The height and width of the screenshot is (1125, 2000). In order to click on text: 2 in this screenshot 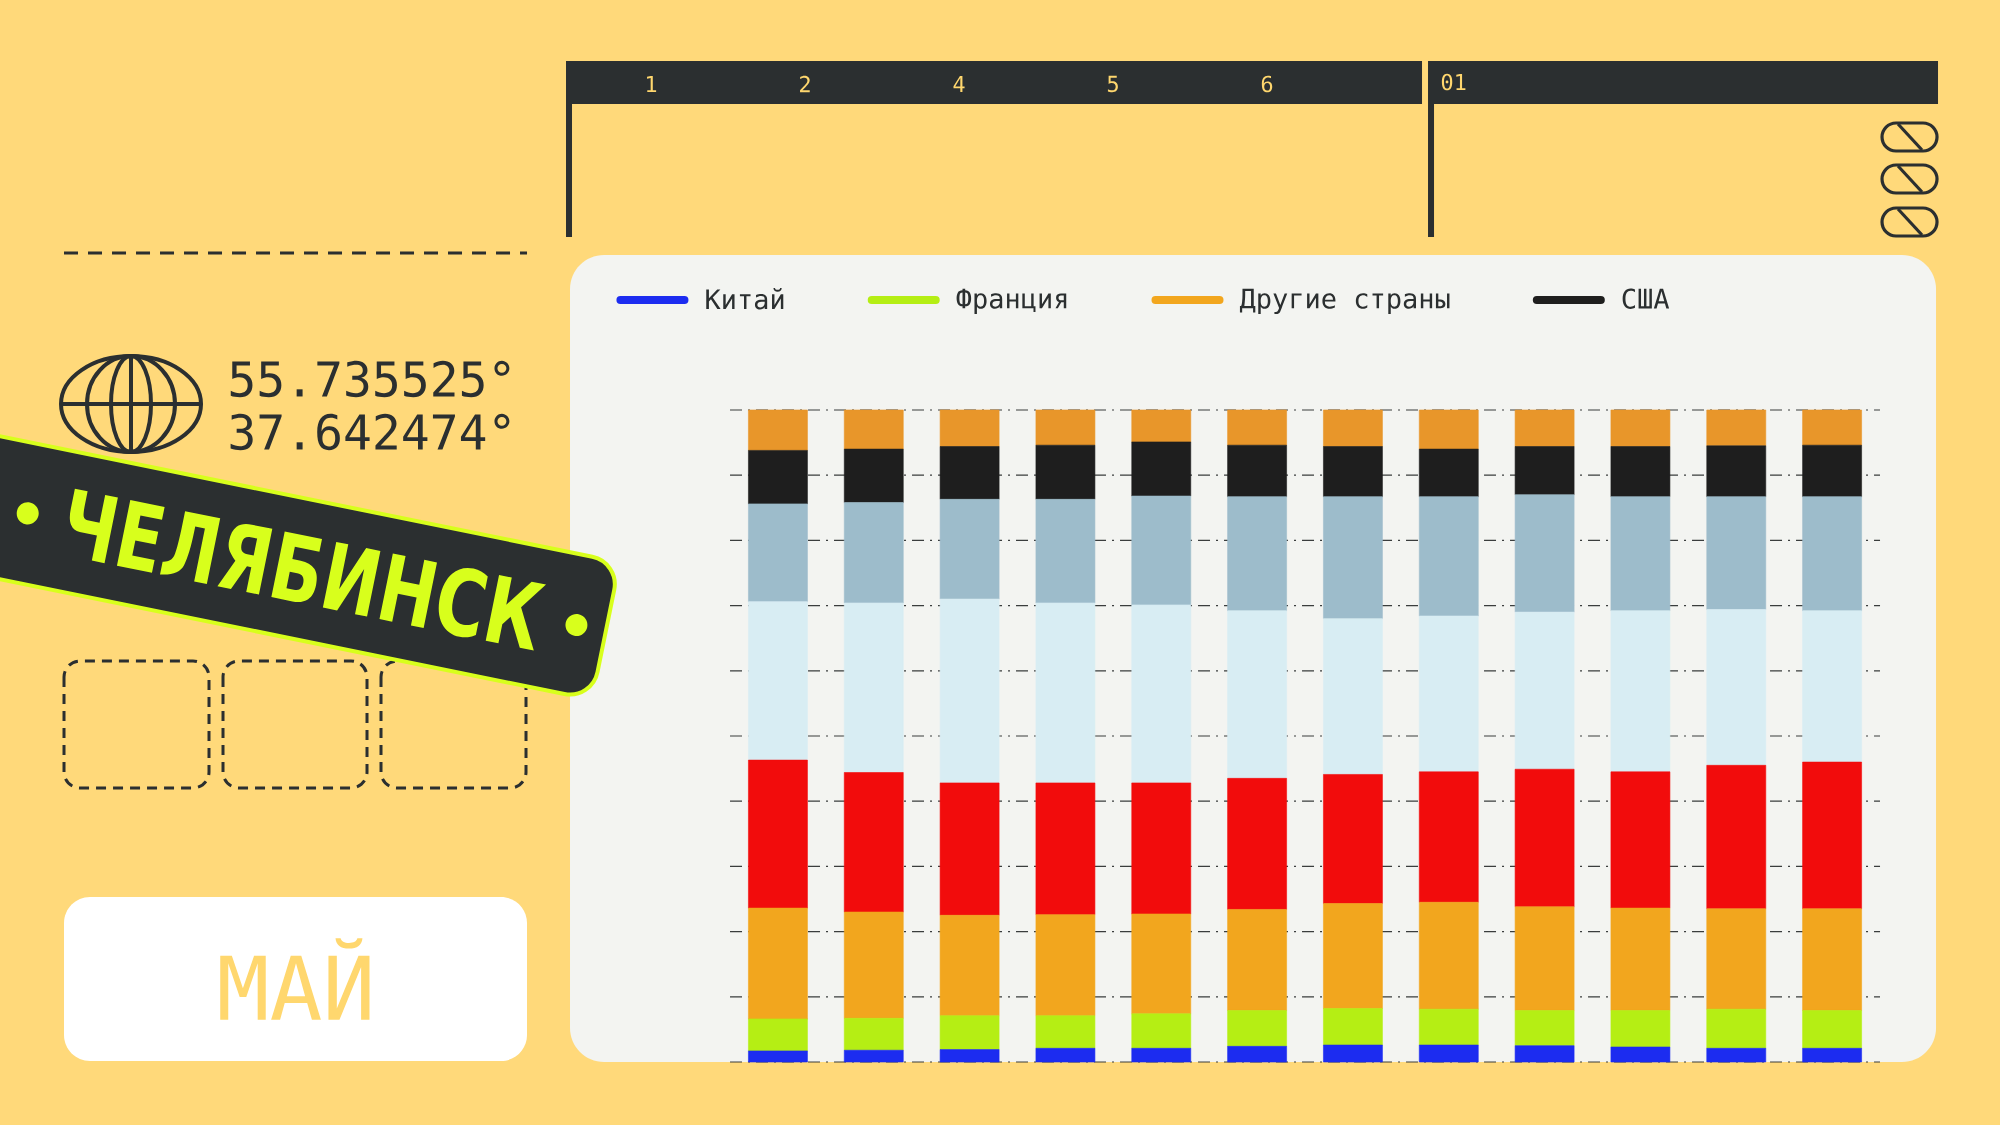, I will do `click(805, 84)`.